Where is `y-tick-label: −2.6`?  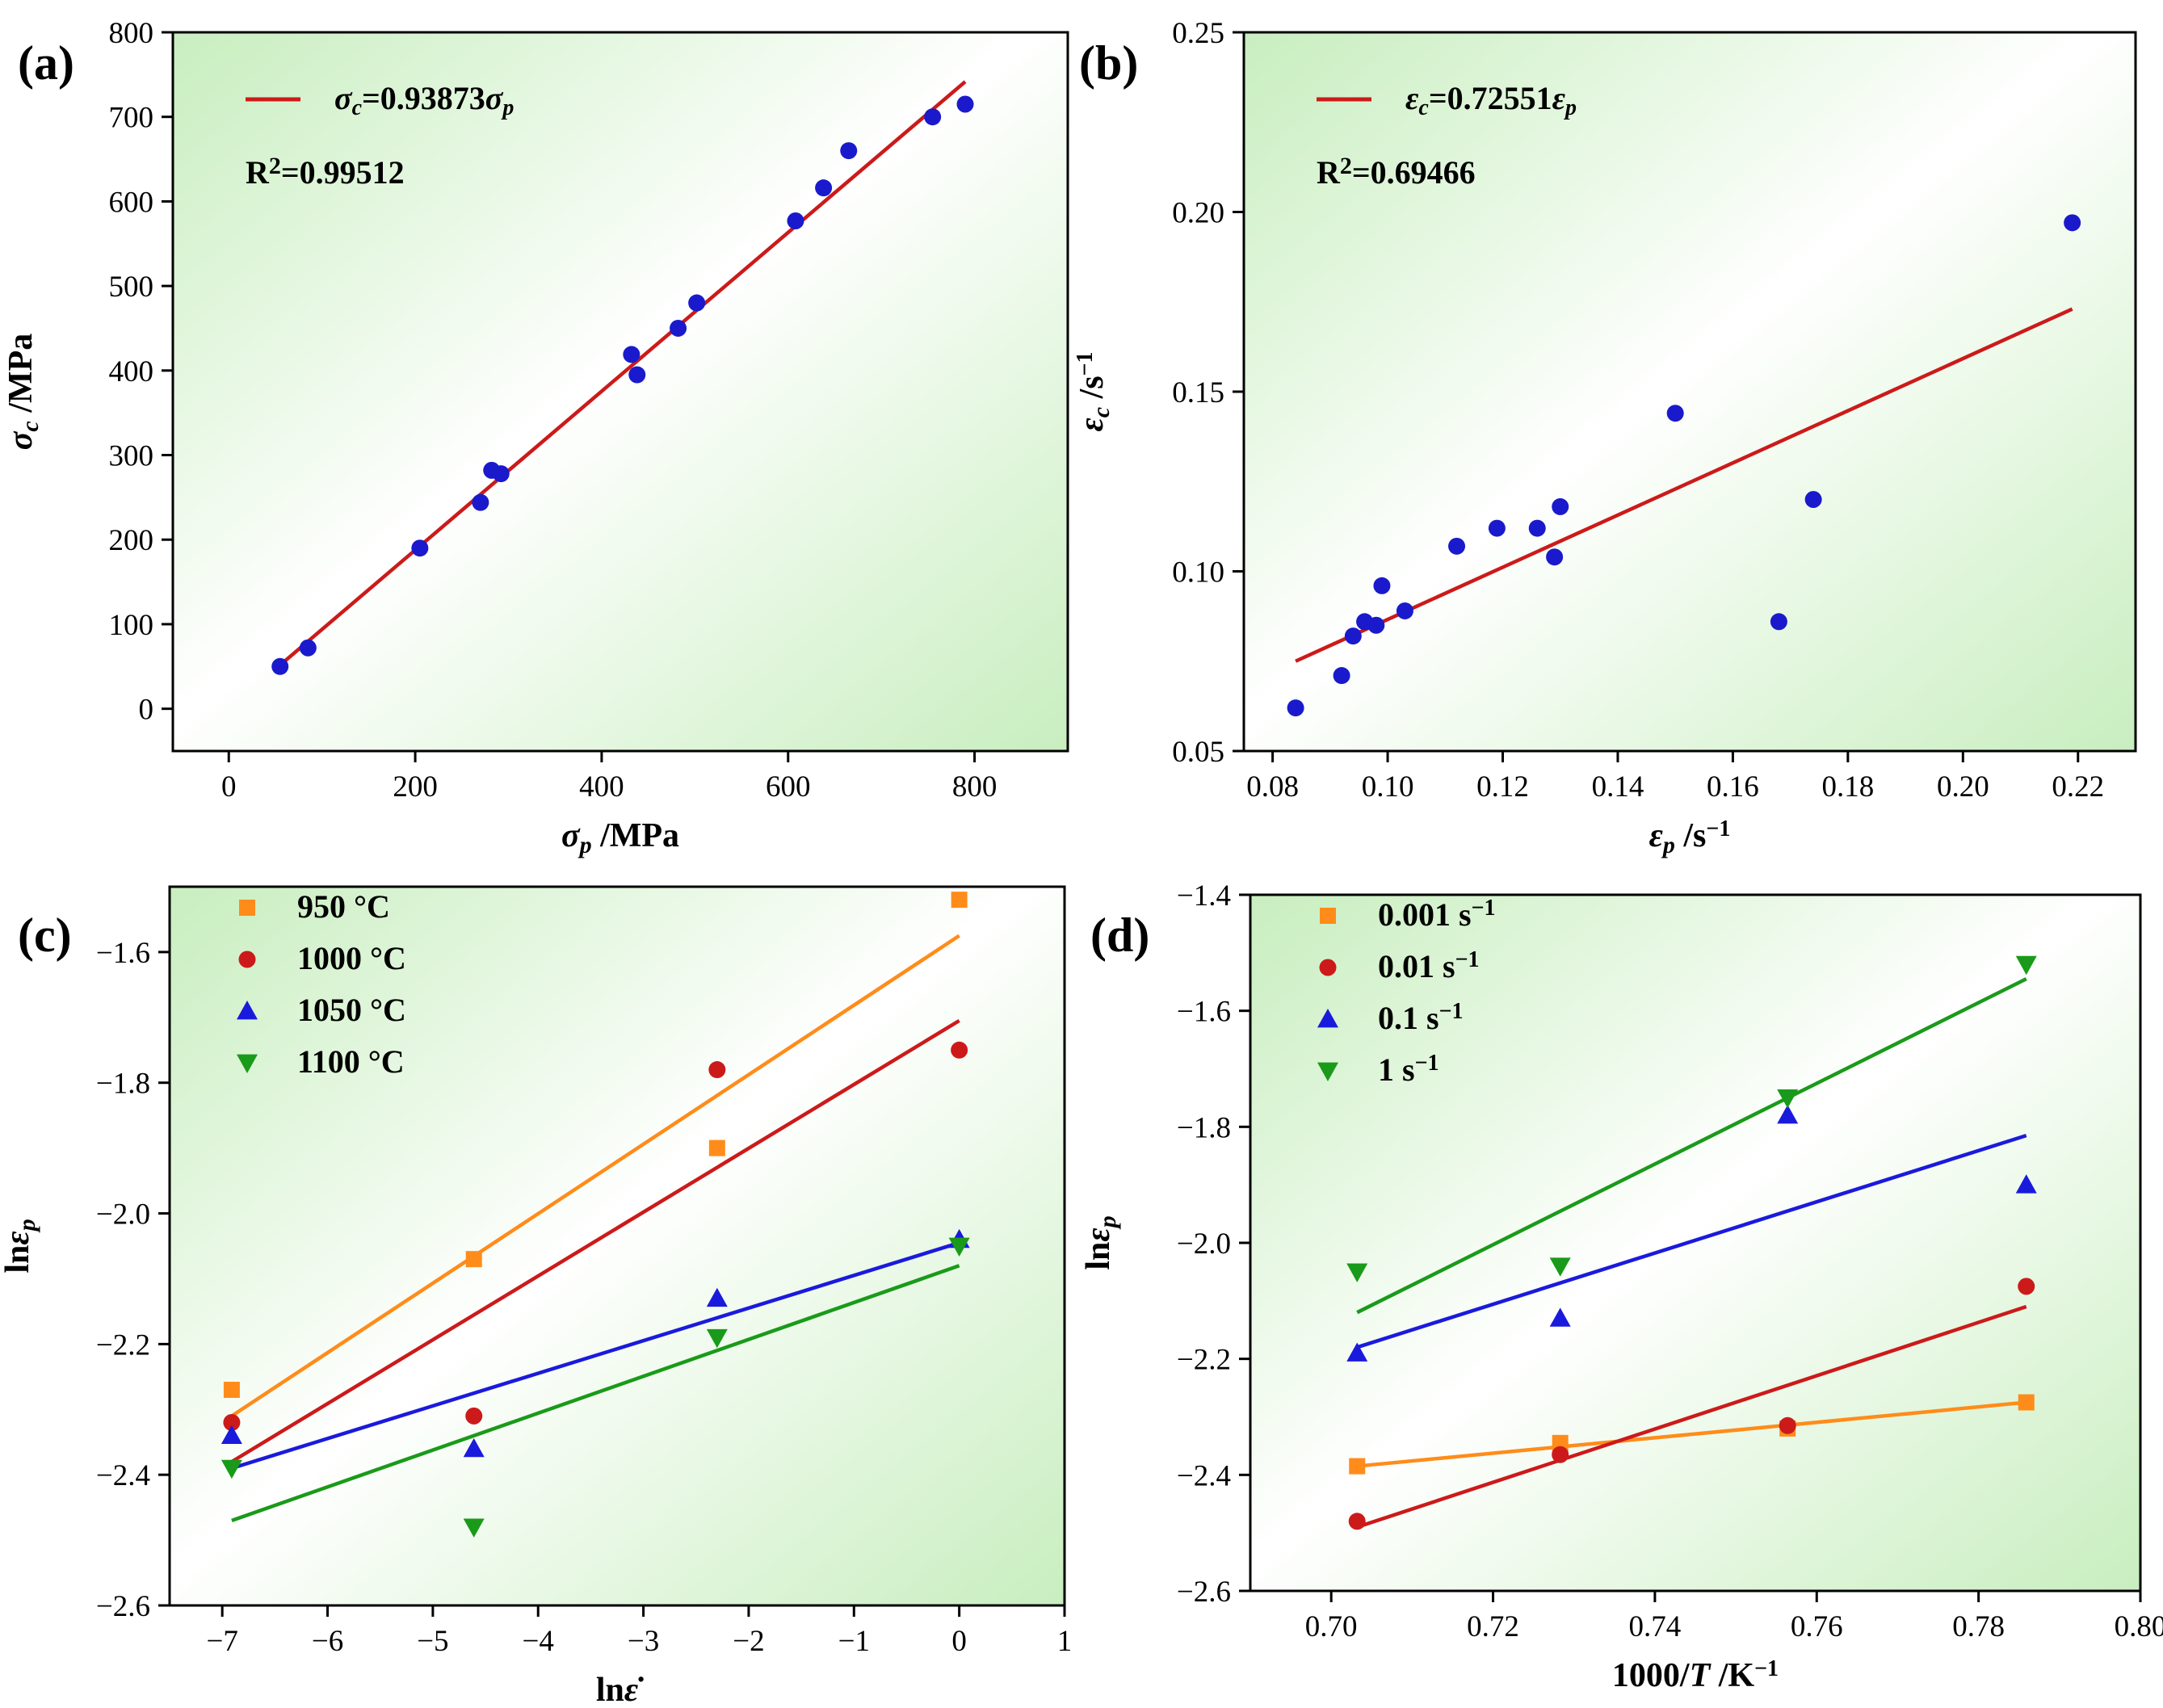 y-tick-label: −2.6 is located at coordinates (123, 1607).